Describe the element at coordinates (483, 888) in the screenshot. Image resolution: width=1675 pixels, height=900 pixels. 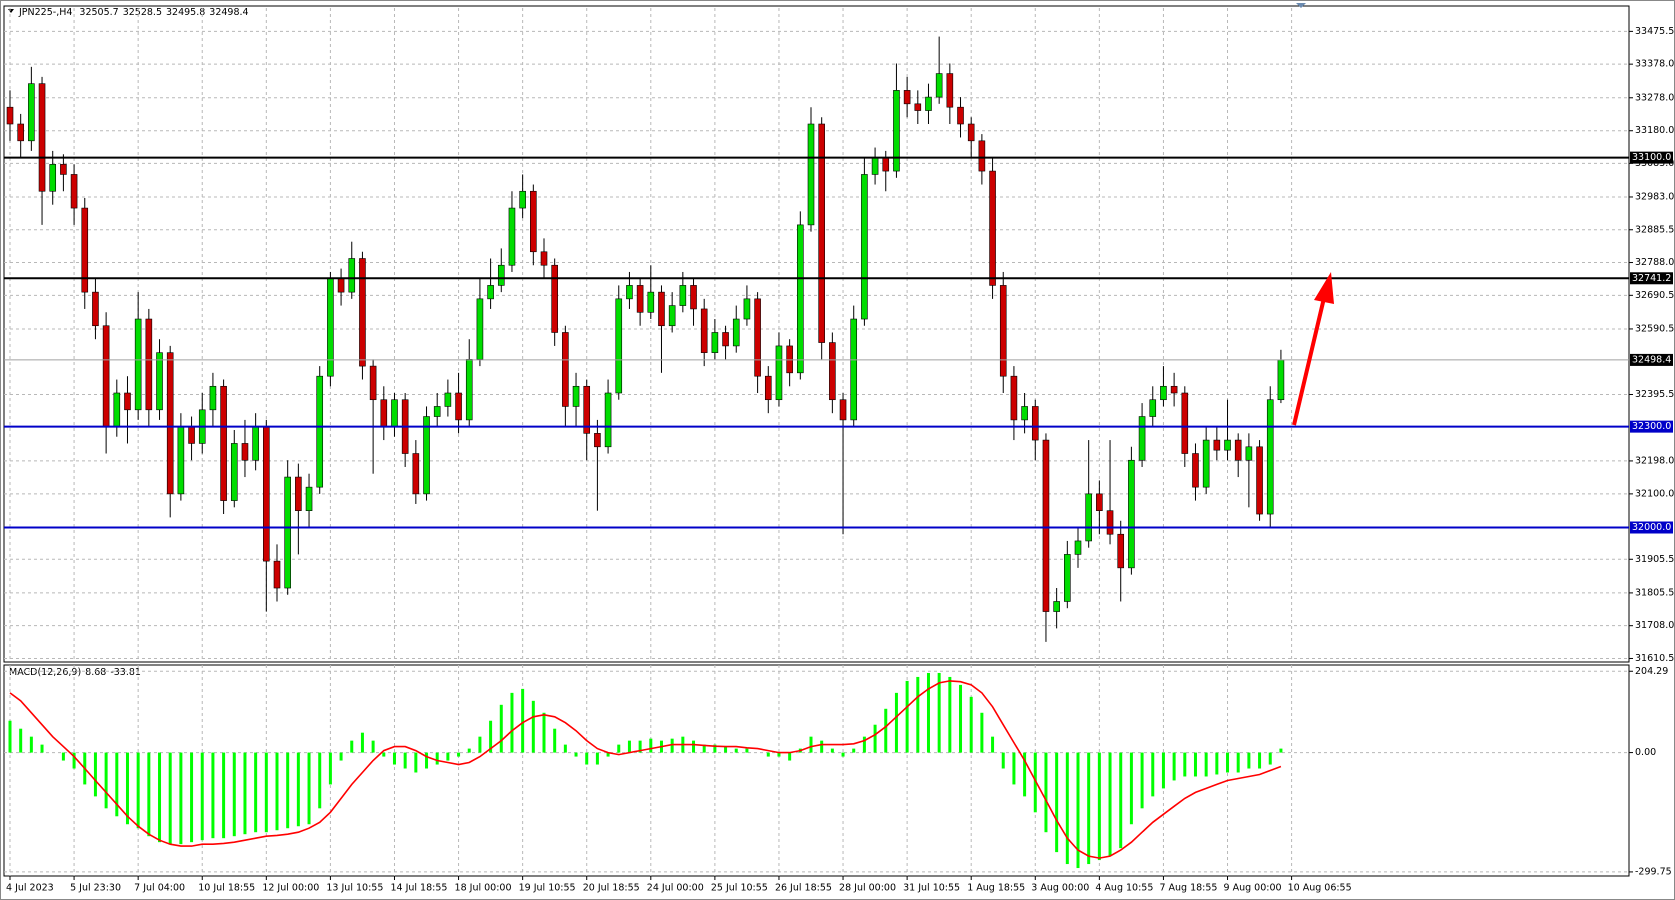
I see `x-tick-label: 18 Jul 00:00` at that location.